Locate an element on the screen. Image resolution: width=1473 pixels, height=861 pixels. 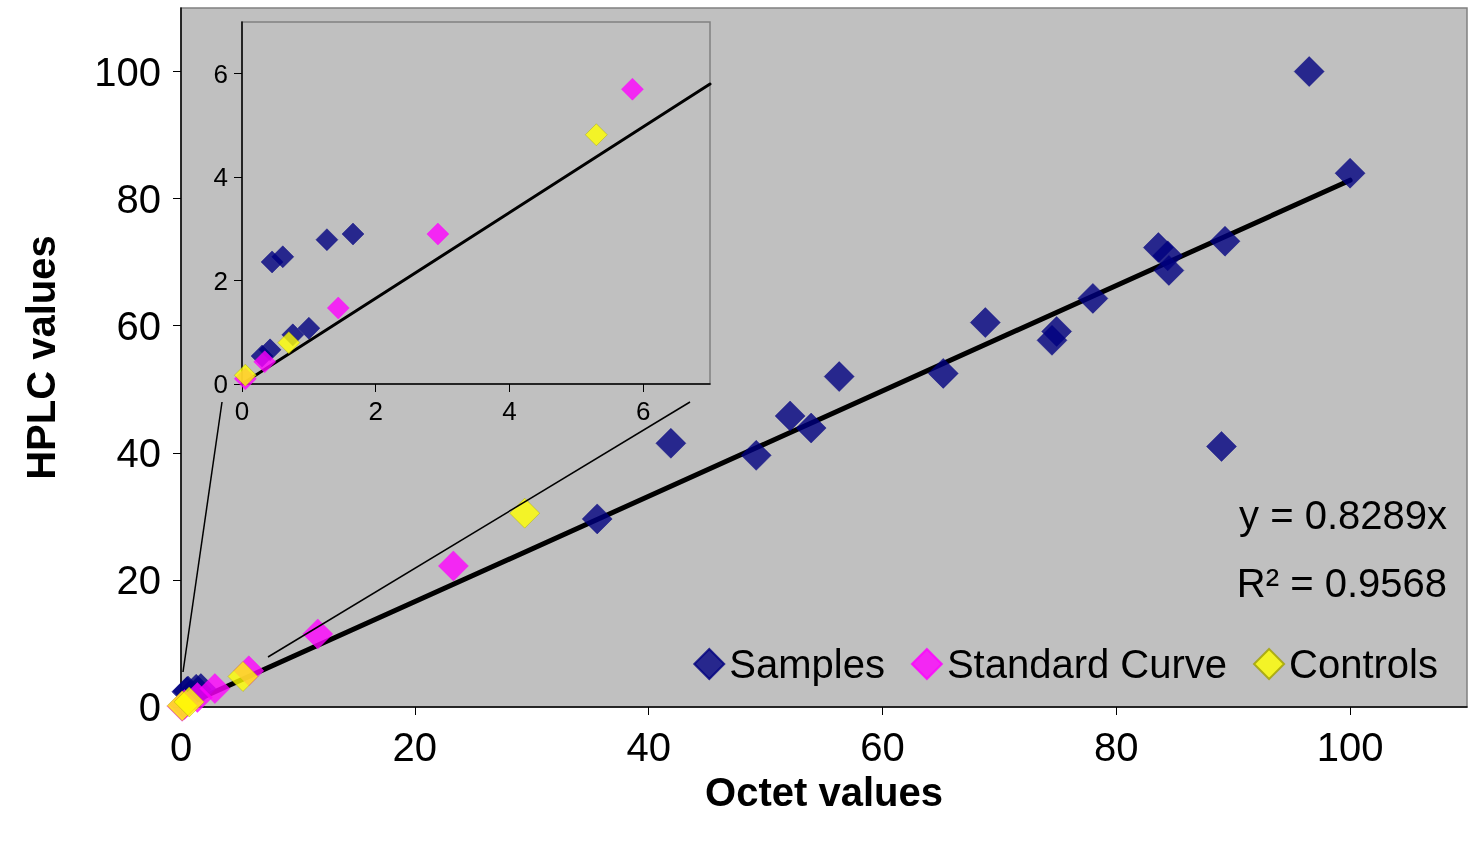
legend-label: Controls is located at coordinates (1364, 664).